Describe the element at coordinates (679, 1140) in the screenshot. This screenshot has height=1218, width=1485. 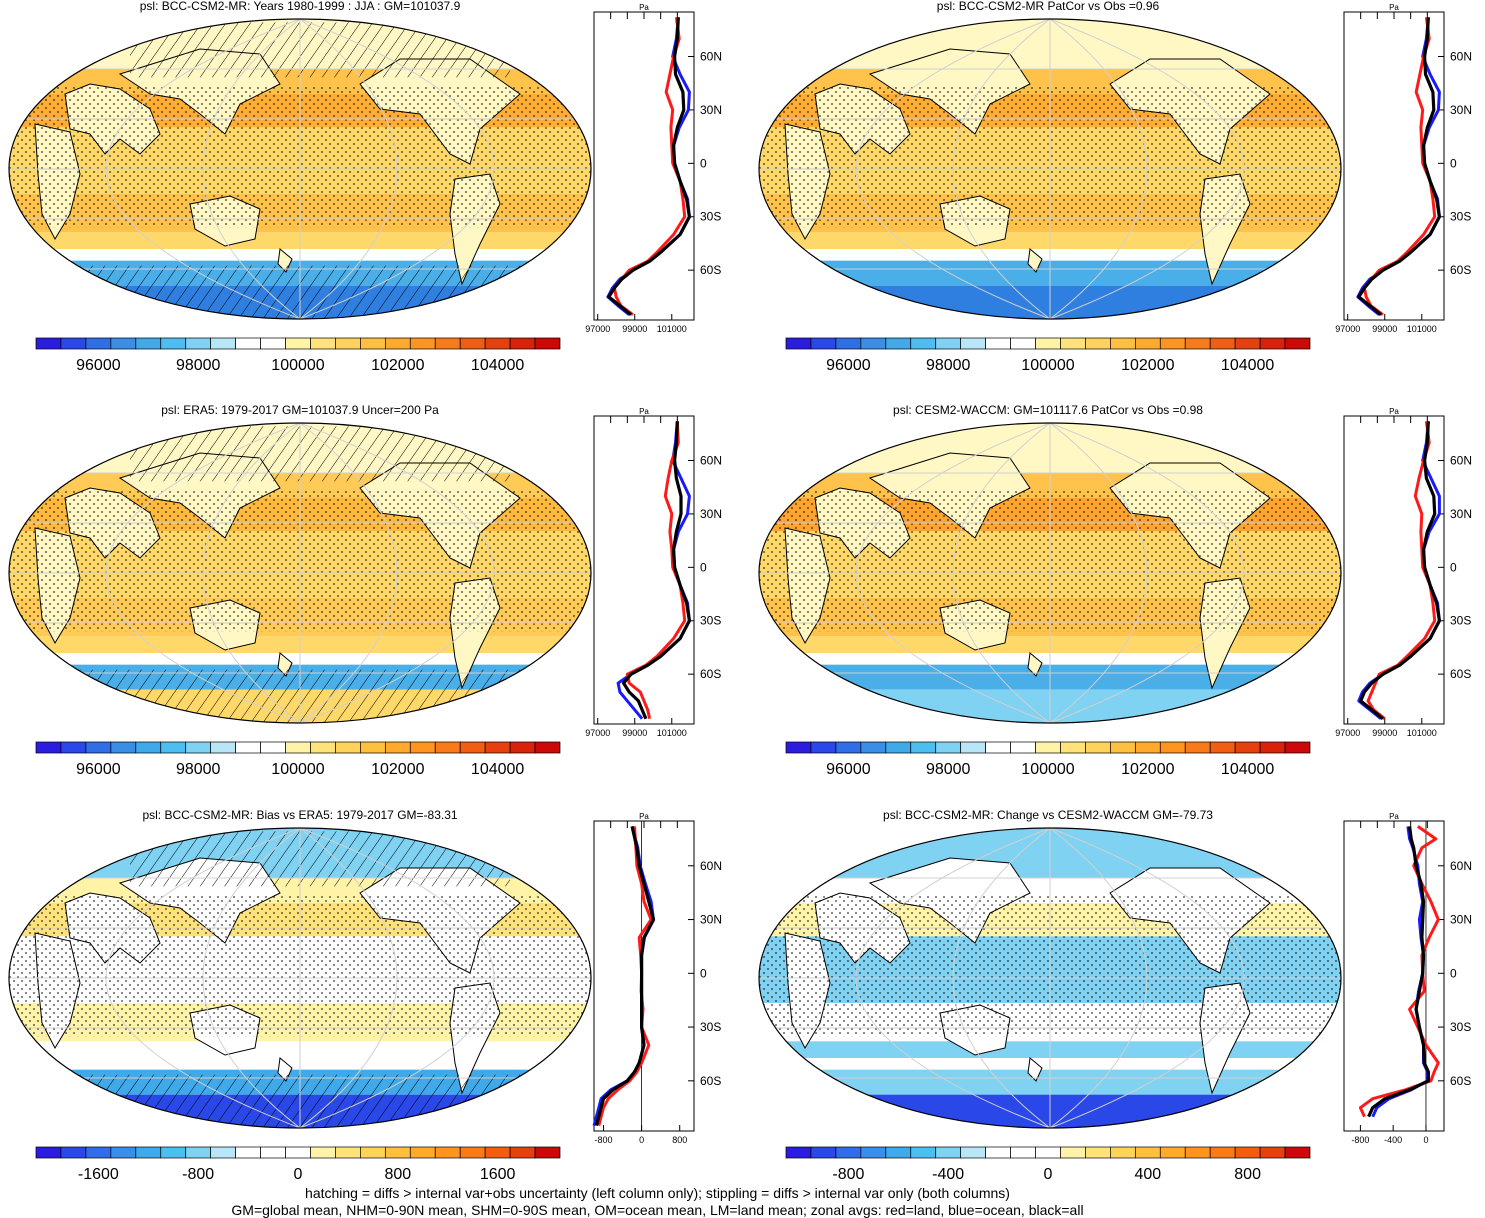
I see `zonal-x-label: 800` at that location.